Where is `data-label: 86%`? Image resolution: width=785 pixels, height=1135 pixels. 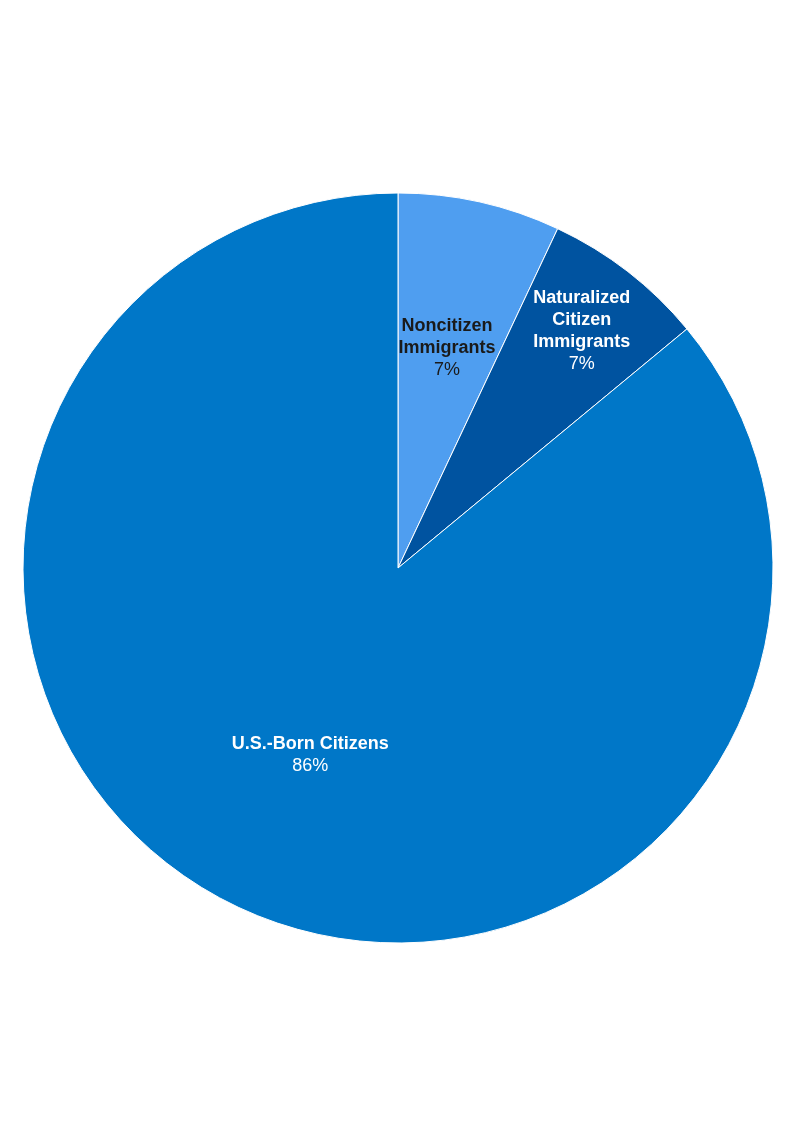
data-label: 86% is located at coordinates (310, 764).